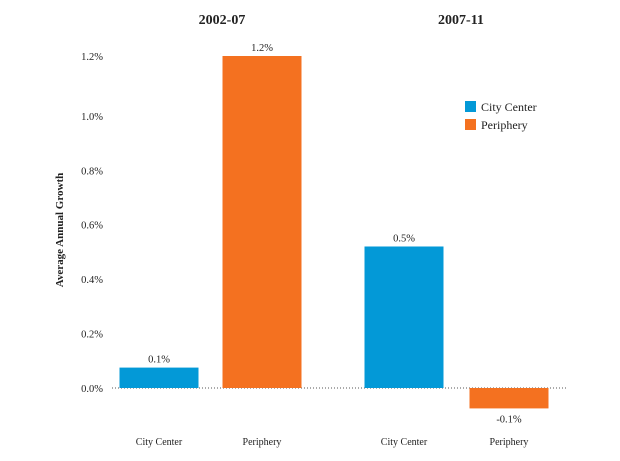 The height and width of the screenshot is (461, 620). I want to click on y-tick-label: 0.2%, so click(92, 335).